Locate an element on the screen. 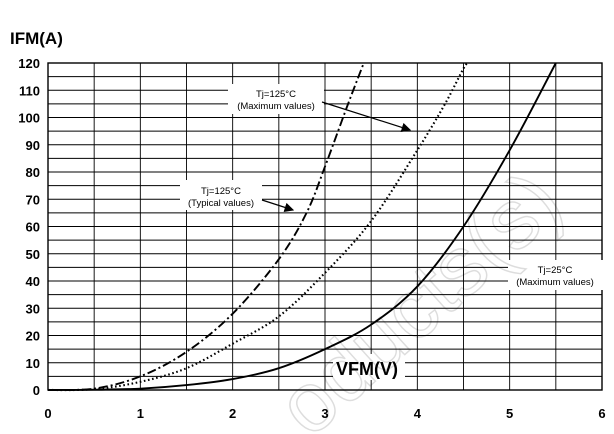 The width and height of the screenshot is (614, 434). annotation-125-max-line2: (Maximum values) is located at coordinates (276, 106).